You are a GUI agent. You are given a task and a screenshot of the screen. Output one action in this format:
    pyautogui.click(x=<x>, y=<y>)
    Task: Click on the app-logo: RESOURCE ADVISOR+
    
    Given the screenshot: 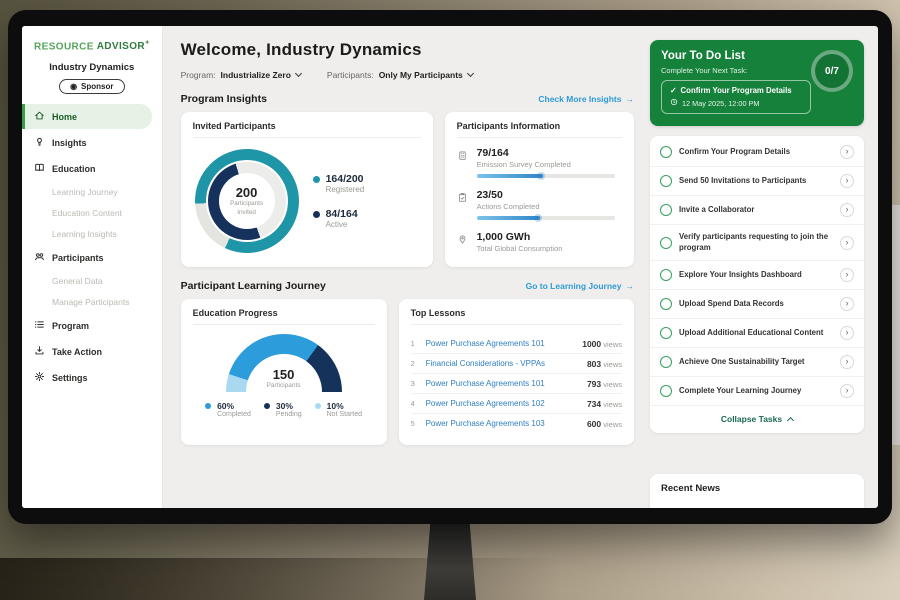 What is the action you would take?
    pyautogui.click(x=92, y=49)
    